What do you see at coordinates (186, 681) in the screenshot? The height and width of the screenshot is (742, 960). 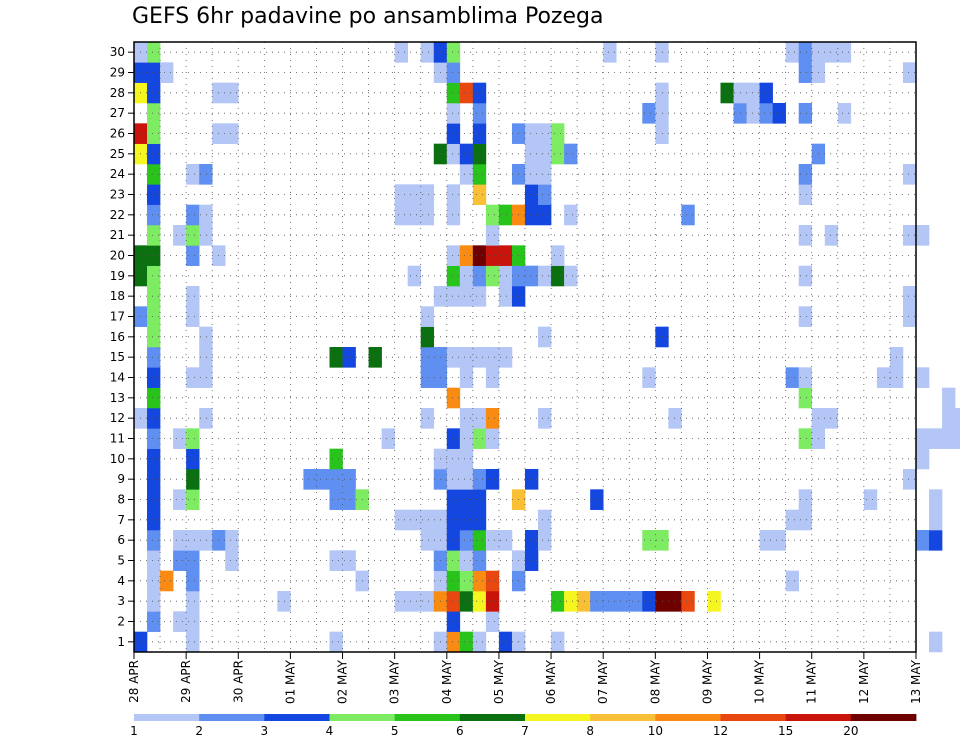 I see `x-tick-label: 29 APR` at bounding box center [186, 681].